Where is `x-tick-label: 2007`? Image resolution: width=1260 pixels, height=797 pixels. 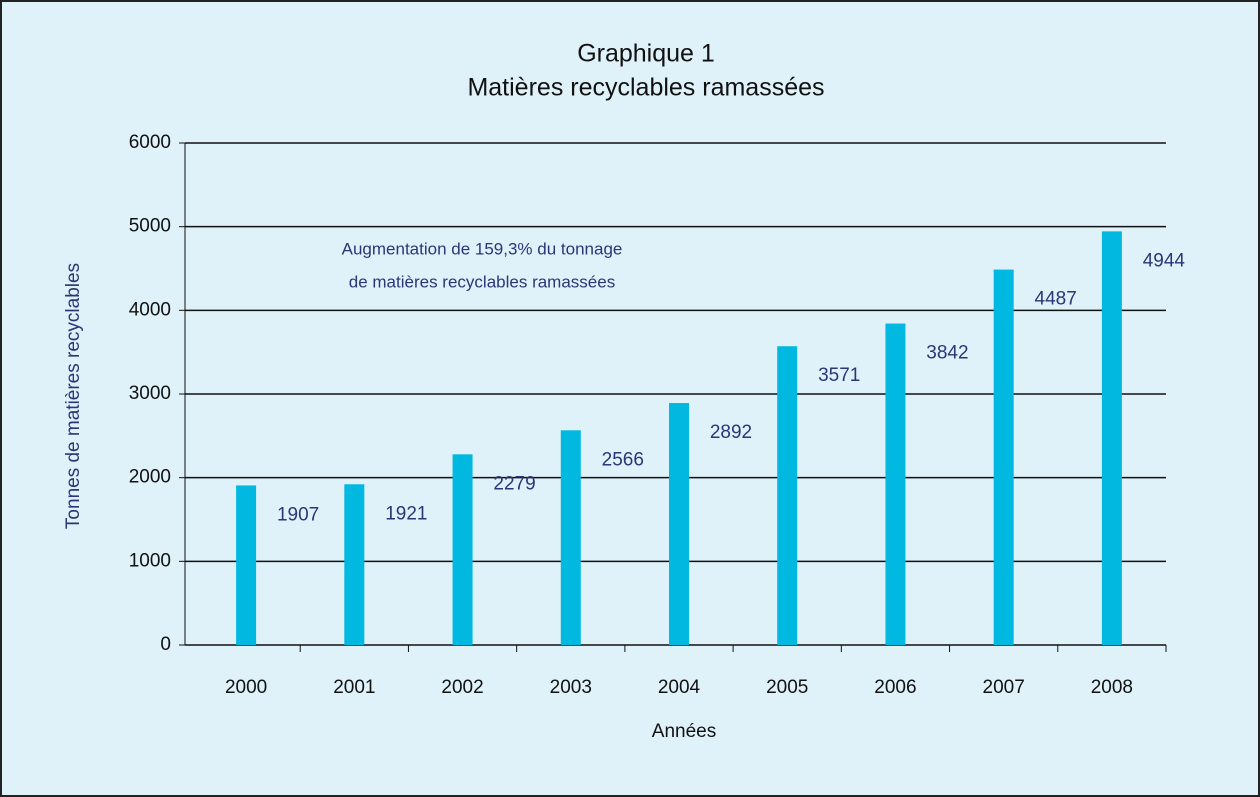
x-tick-label: 2007 is located at coordinates (1004, 687).